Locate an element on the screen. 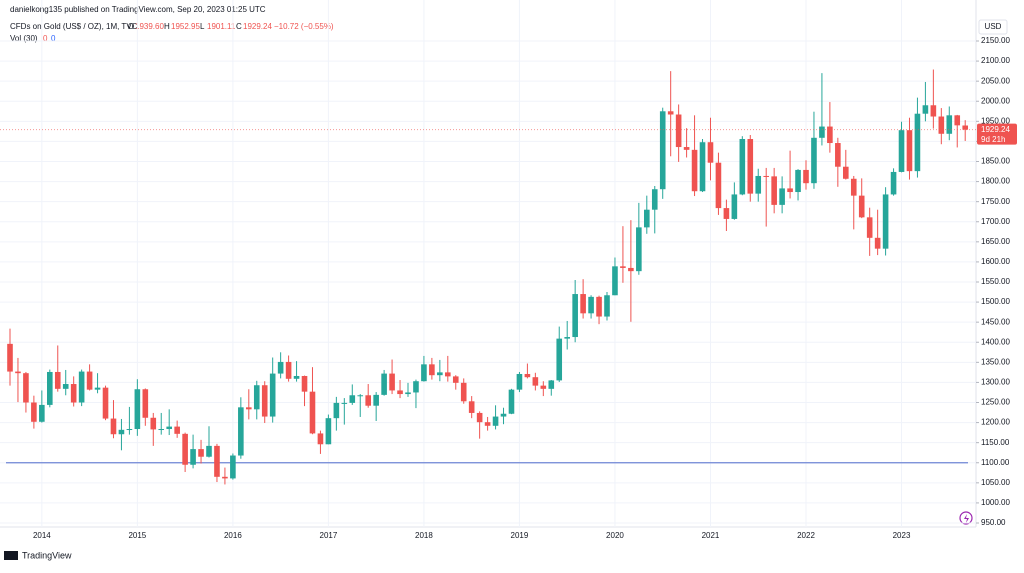  brand: TradingView is located at coordinates (47, 555).